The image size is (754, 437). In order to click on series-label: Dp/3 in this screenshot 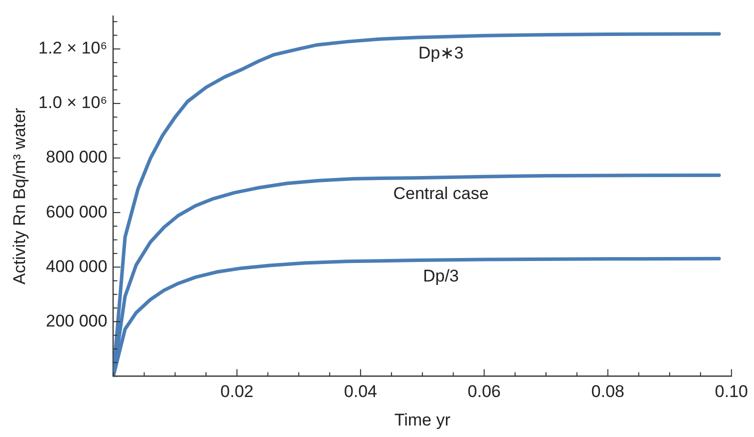, I will do `click(440, 276)`.